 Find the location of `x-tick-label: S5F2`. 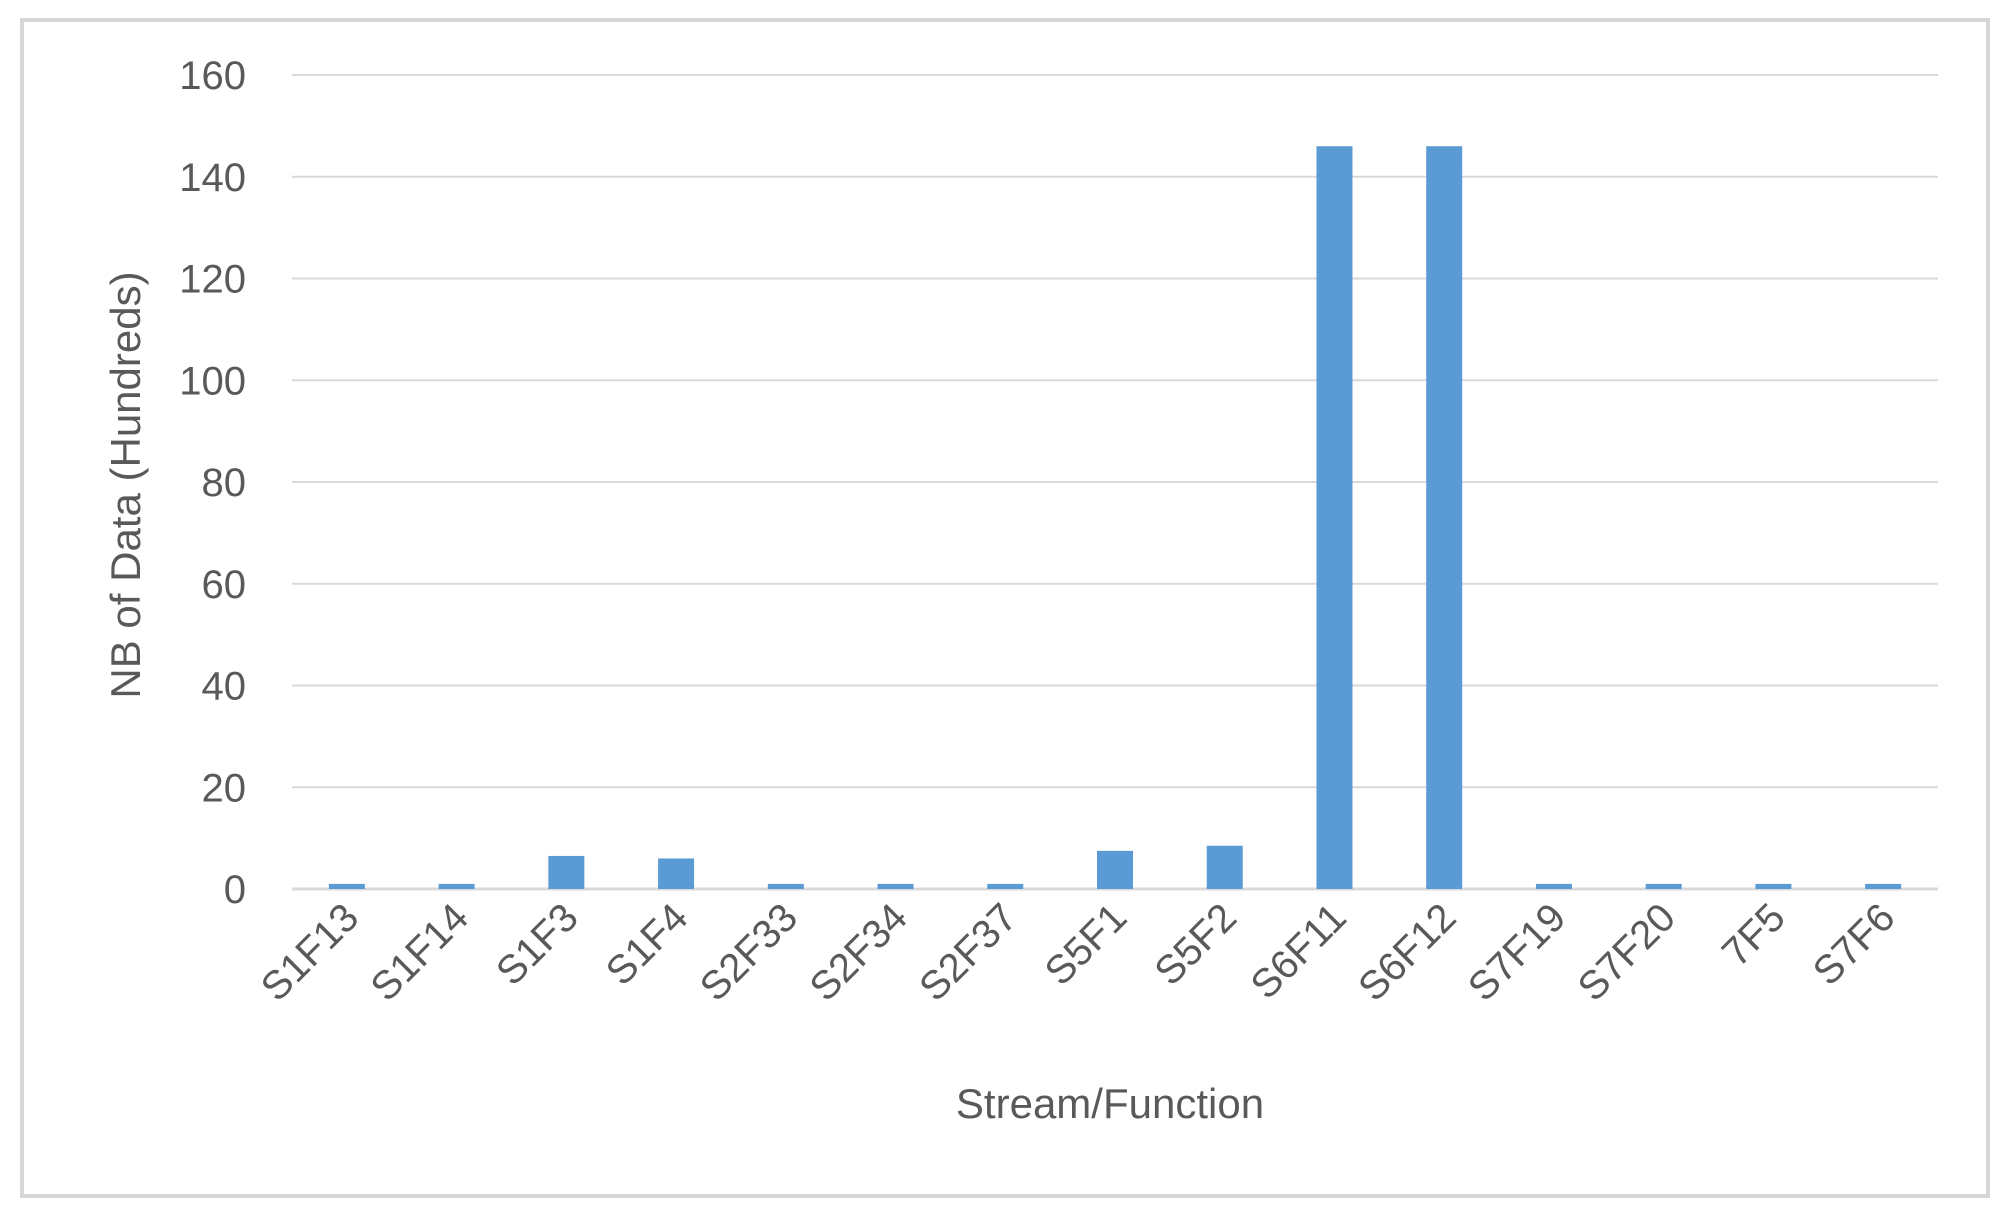

x-tick-label: S5F2 is located at coordinates (1195, 944).